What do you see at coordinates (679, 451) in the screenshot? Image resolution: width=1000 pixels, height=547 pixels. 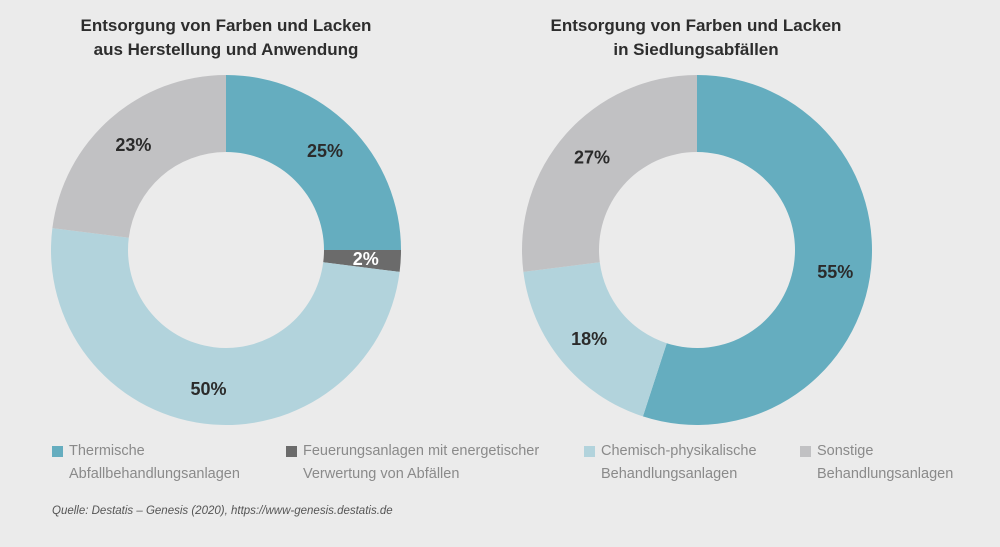 I see `legend-label-line: Chemisch-physikalische` at bounding box center [679, 451].